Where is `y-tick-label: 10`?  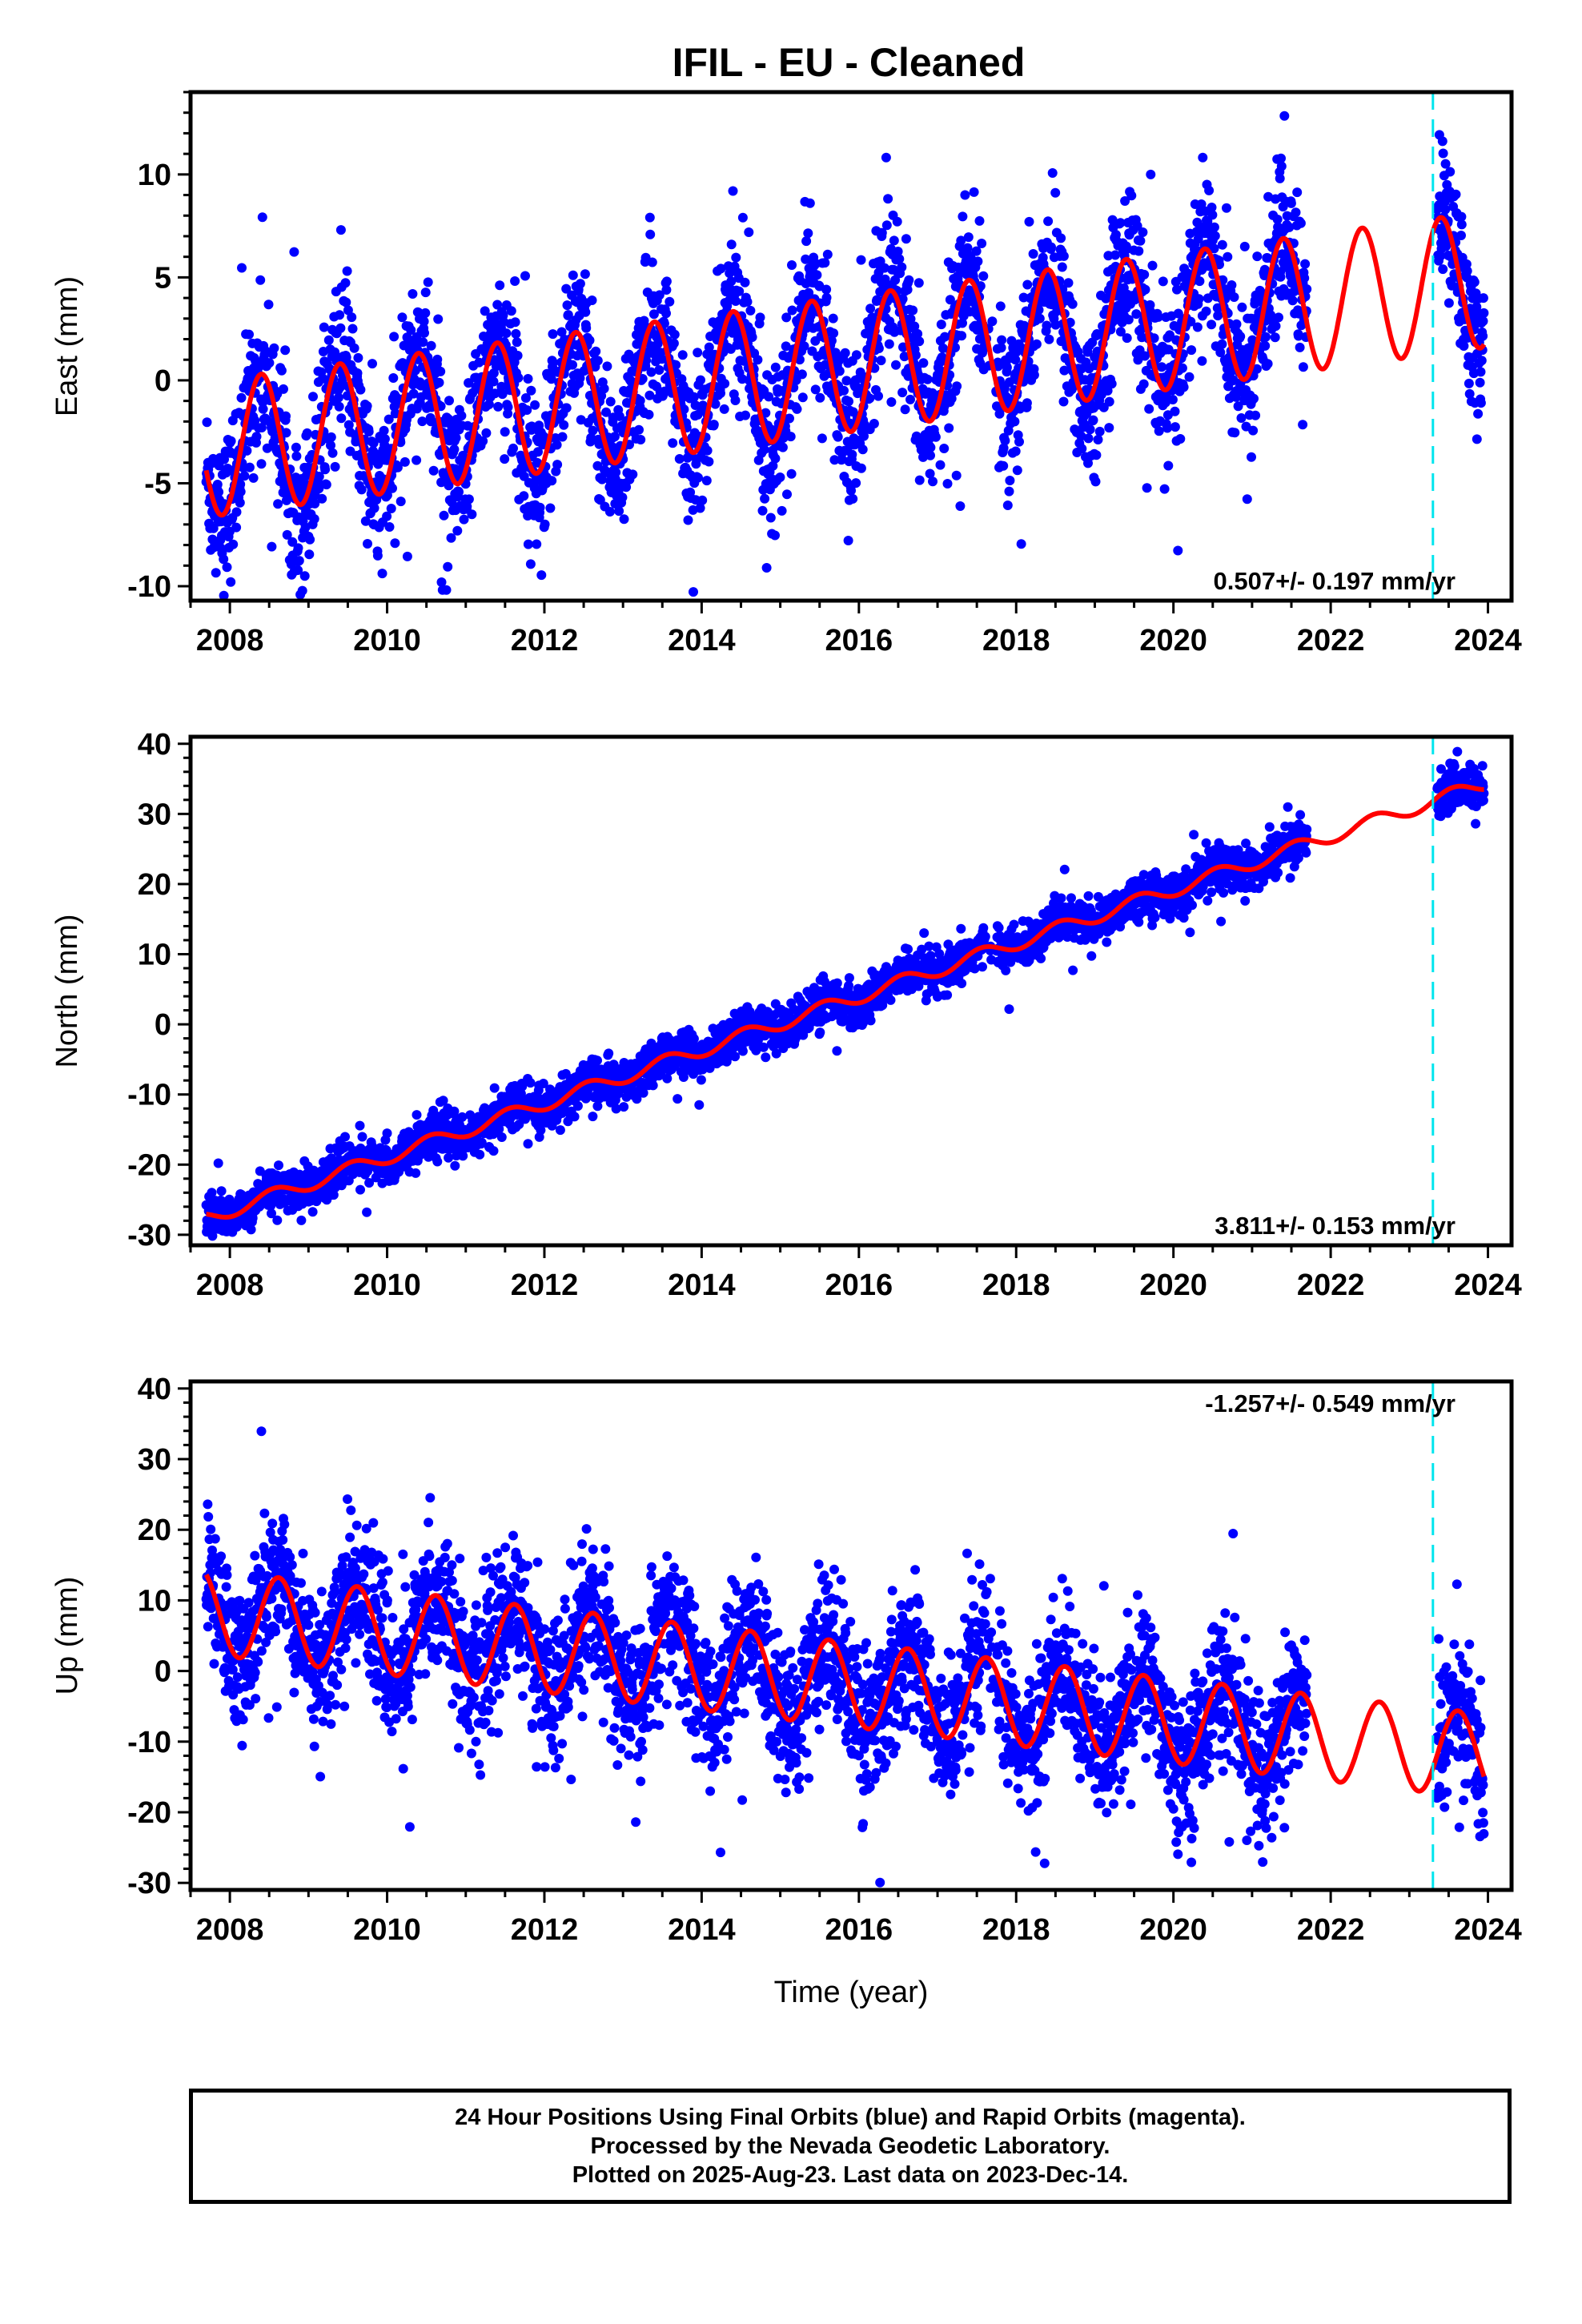 y-tick-label: 10 is located at coordinates (154, 175).